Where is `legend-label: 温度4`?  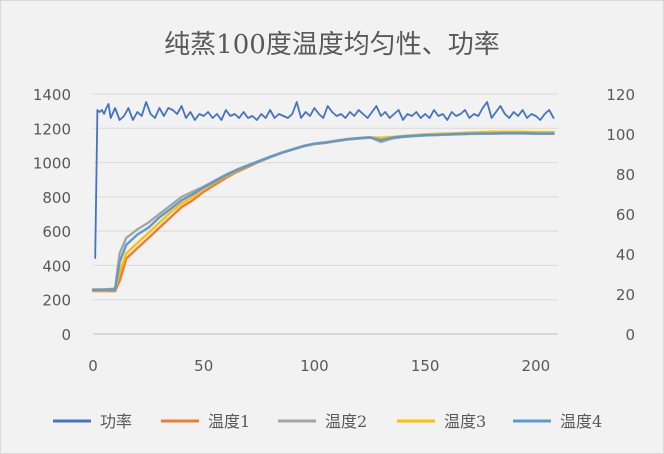
legend-label: 温度4 is located at coordinates (581, 421).